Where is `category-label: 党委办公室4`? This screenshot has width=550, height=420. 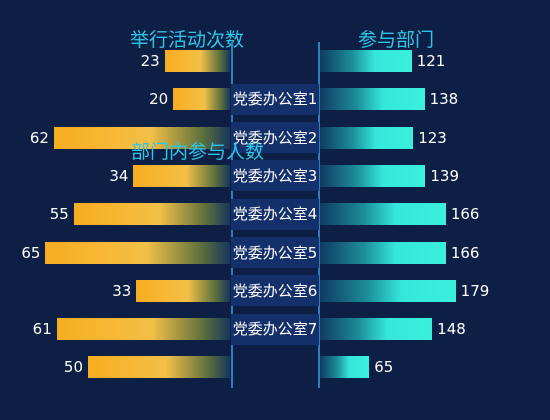 category-label: 党委办公室4 is located at coordinates (275, 214).